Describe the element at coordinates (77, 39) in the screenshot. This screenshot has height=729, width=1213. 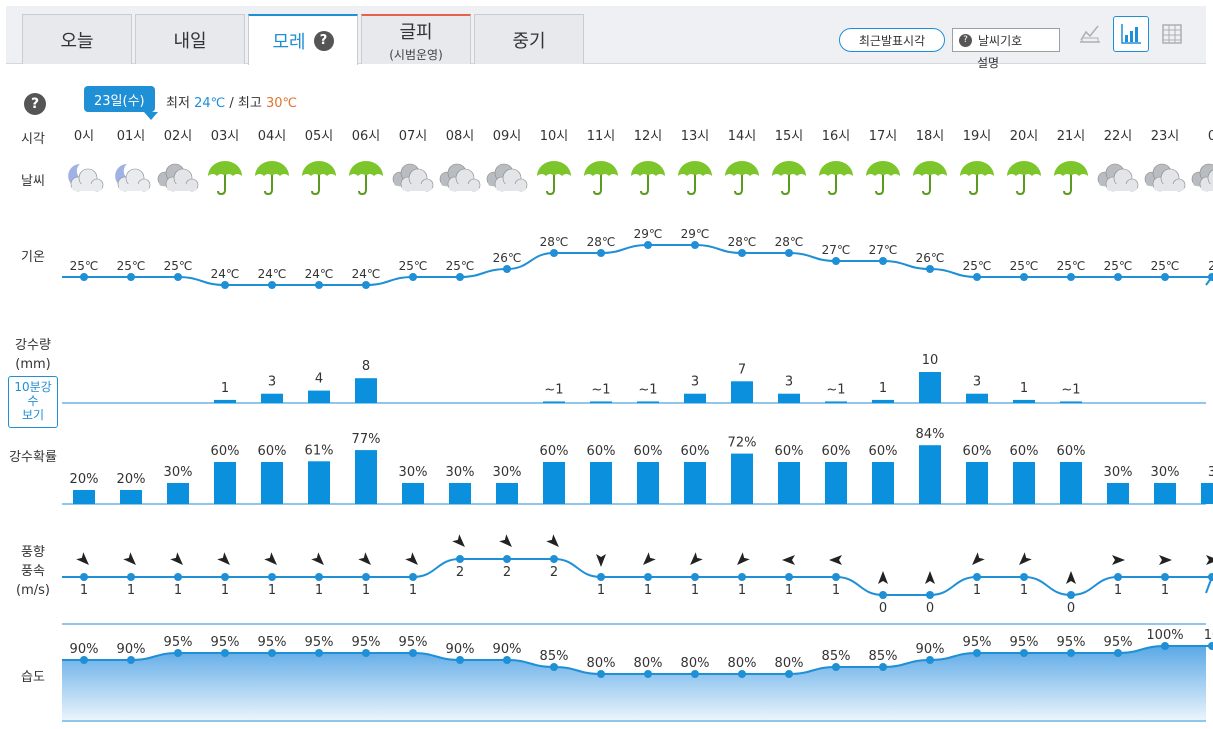
I see `tab-today: 오늘` at that location.